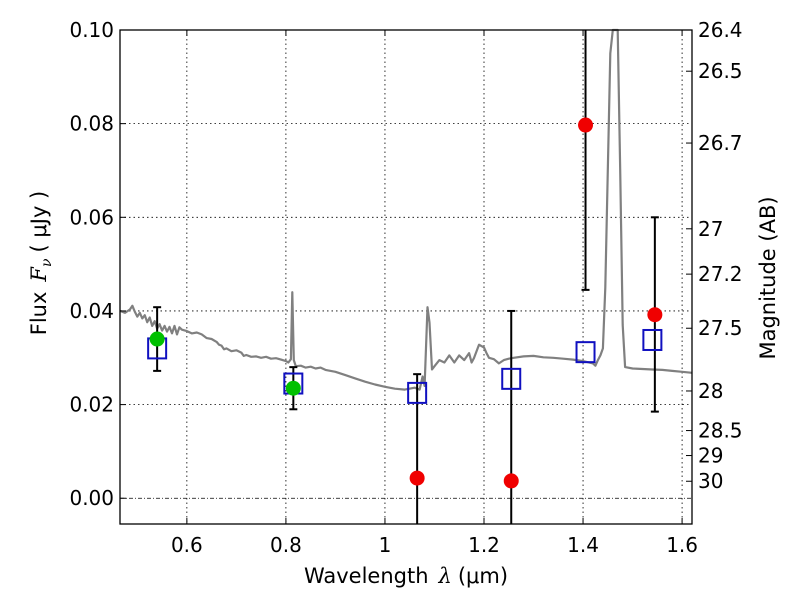  I want to click on y-tick-label: 0.02, so click(91, 405).